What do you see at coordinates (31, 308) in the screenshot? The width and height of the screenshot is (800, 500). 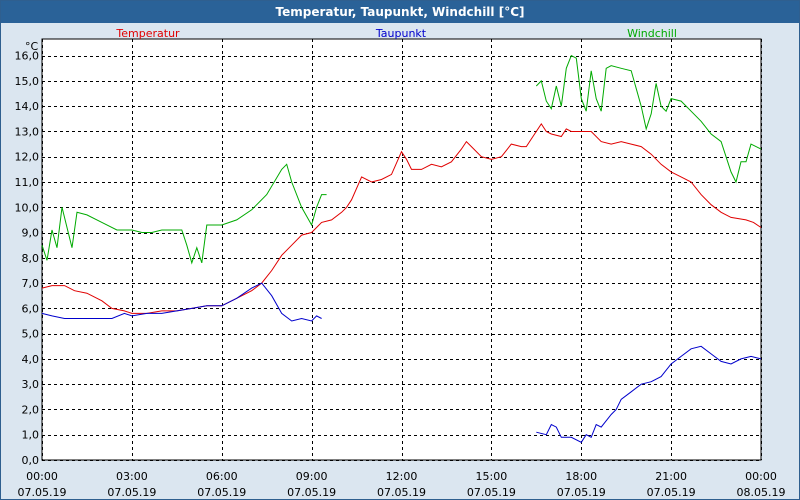 I see `y-tick-label: 6,0` at bounding box center [31, 308].